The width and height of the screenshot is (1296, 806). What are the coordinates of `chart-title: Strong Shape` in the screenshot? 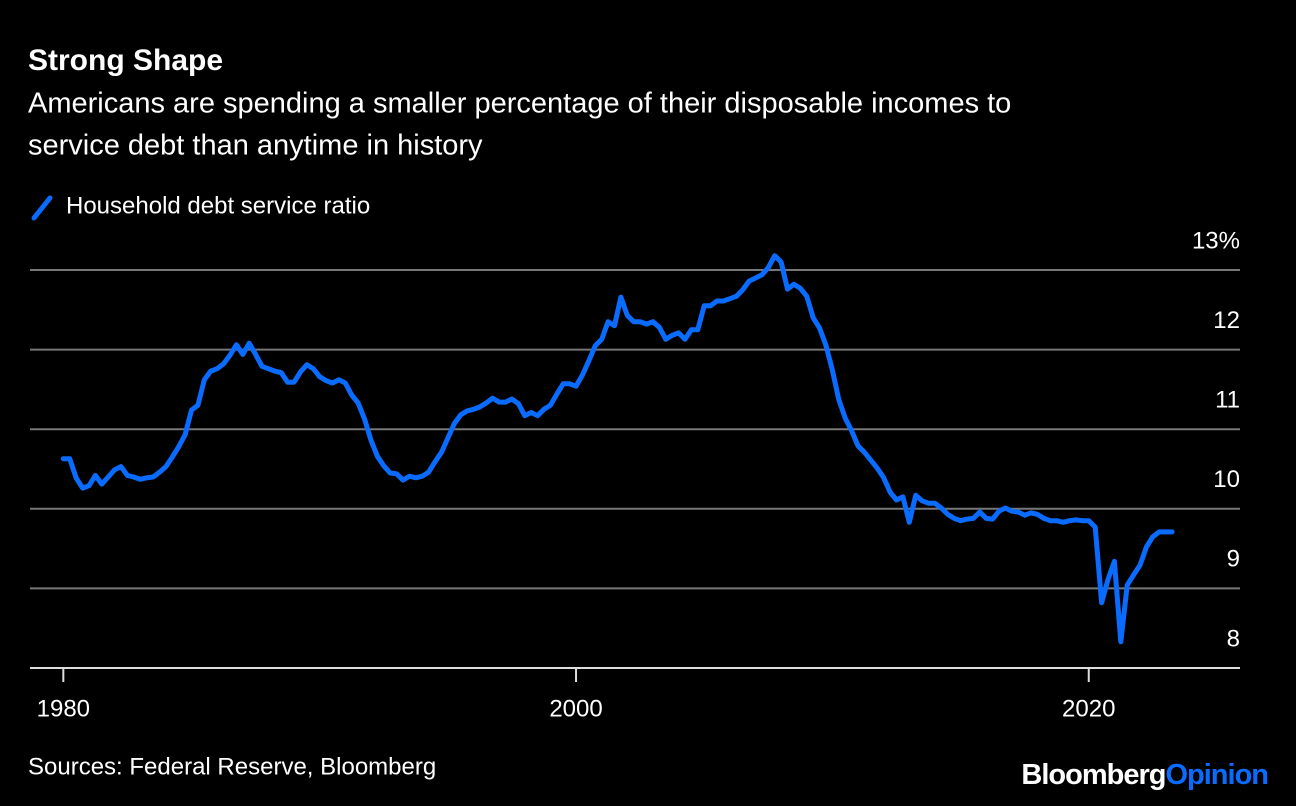 It's located at (125, 60).